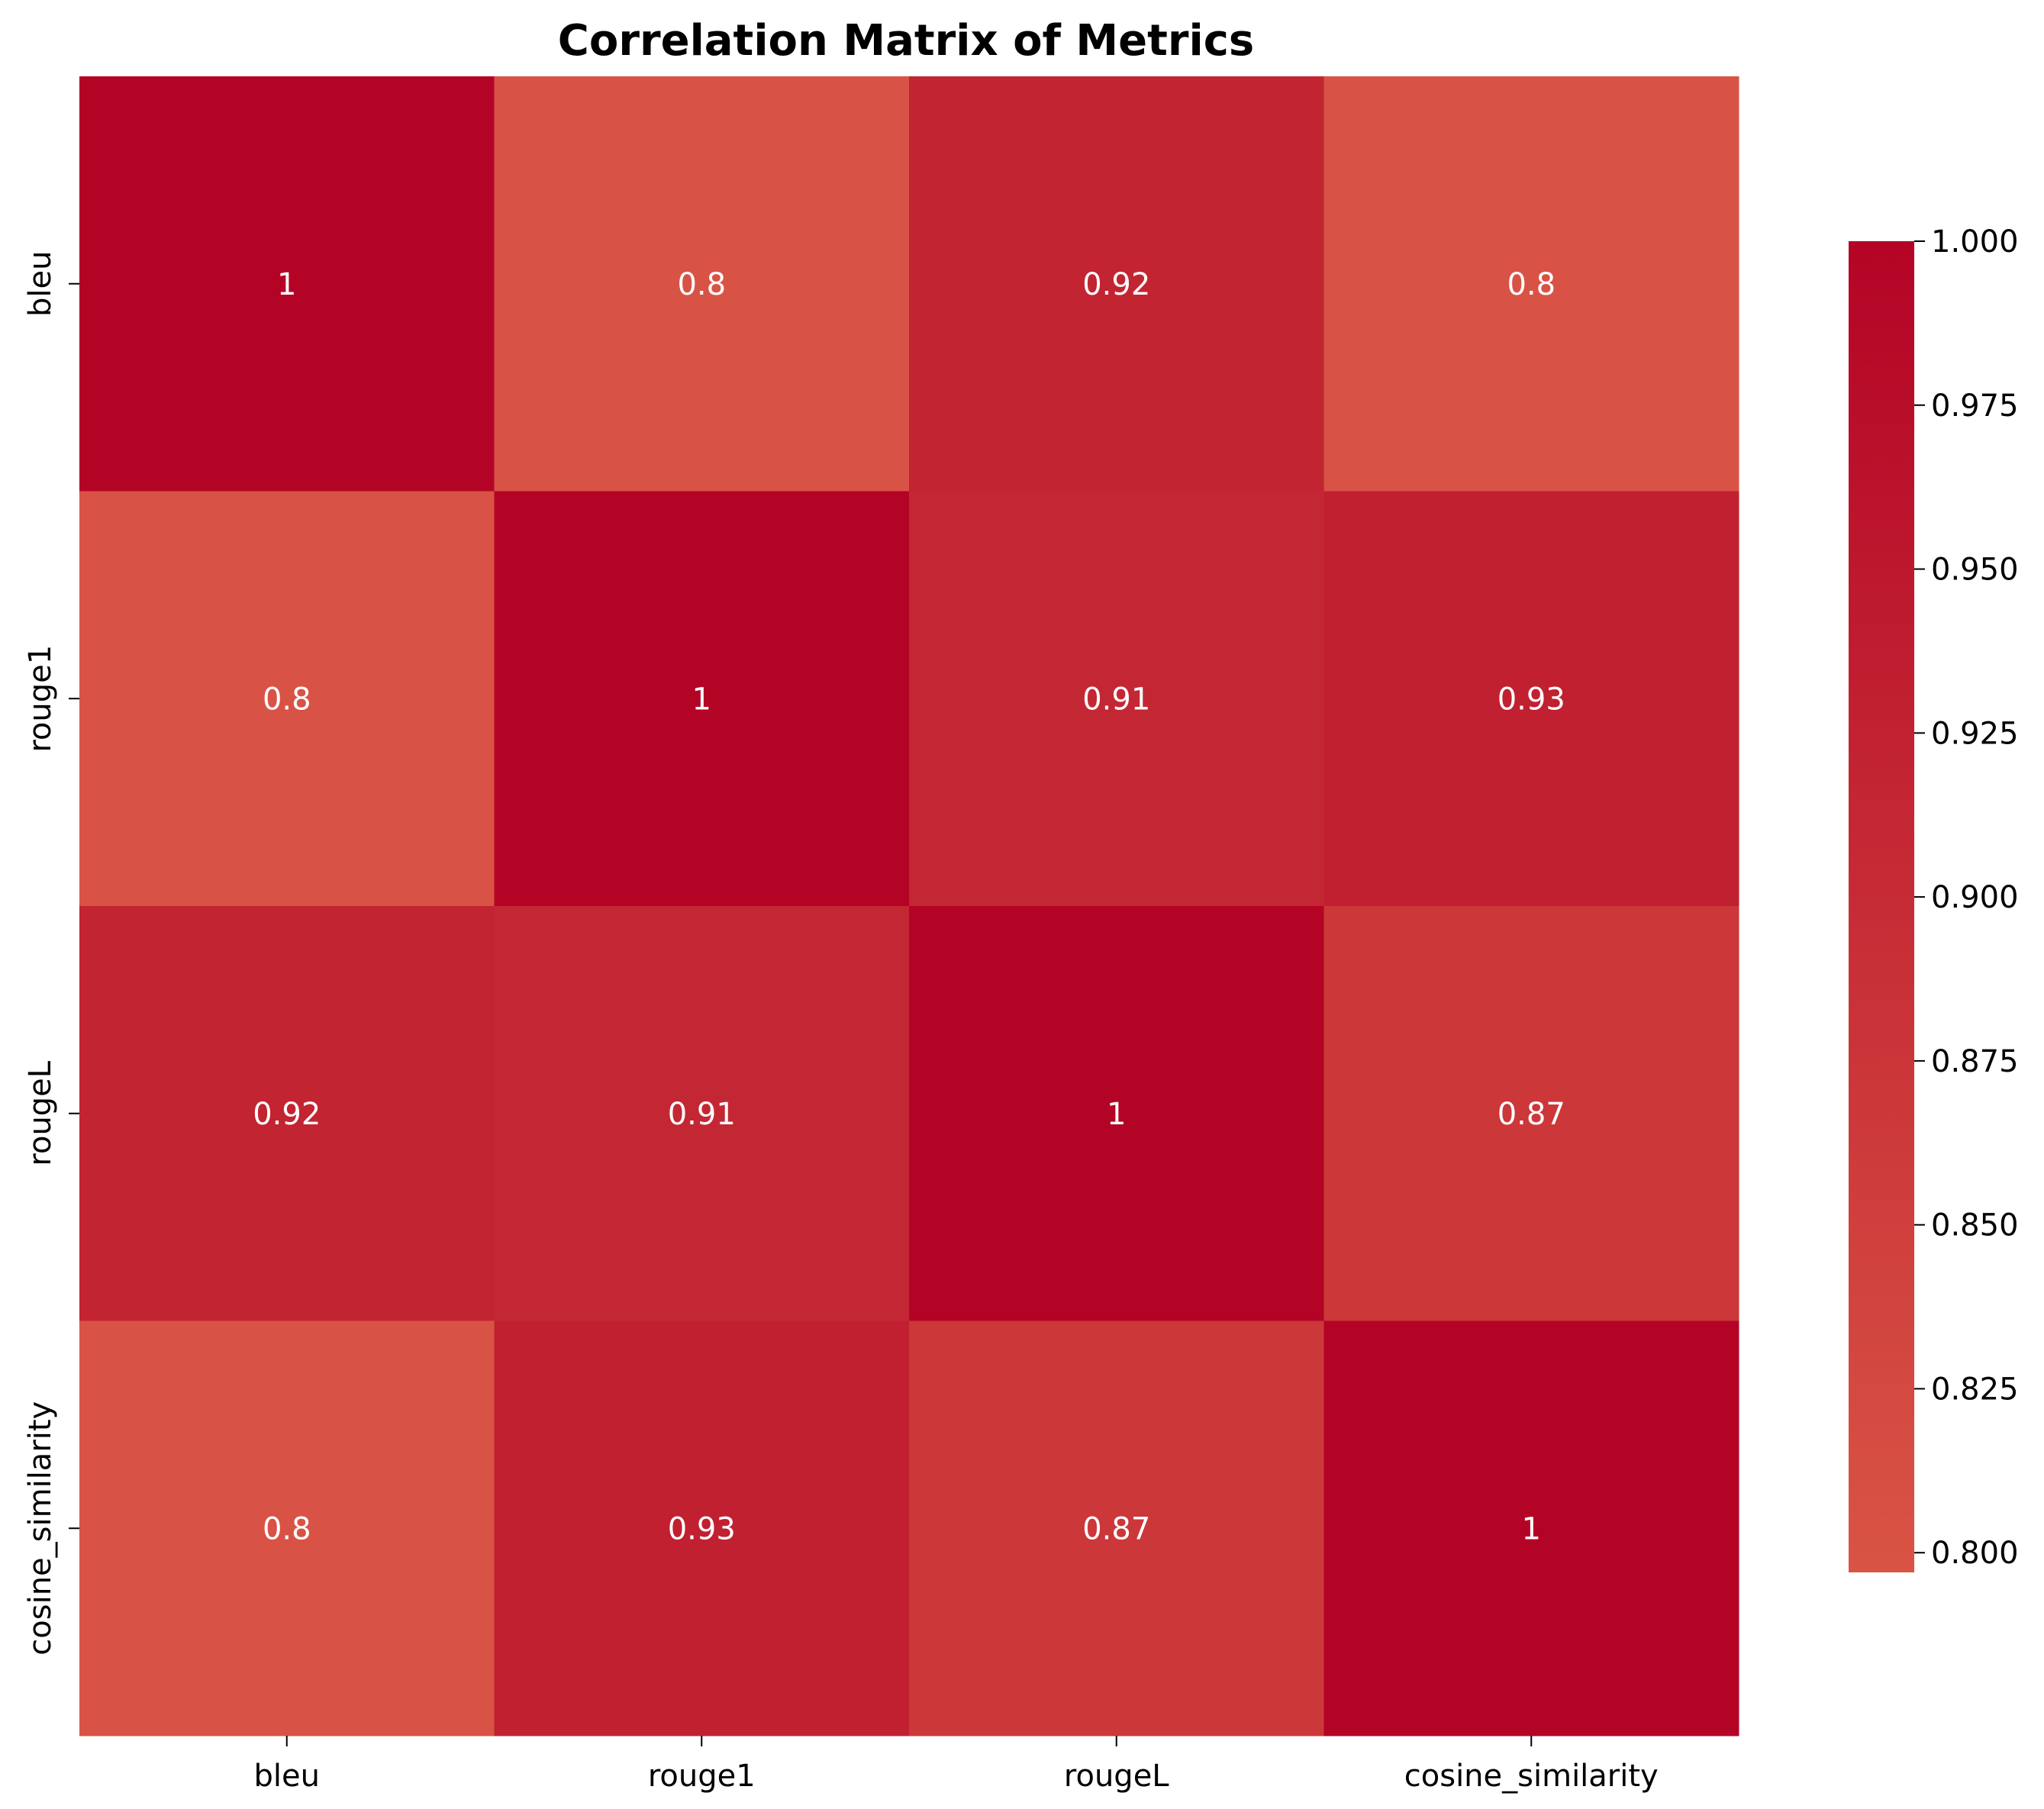 This screenshot has width=2044, height=1809. I want to click on colorbar-tick-label: 0.850, so click(1975, 1225).